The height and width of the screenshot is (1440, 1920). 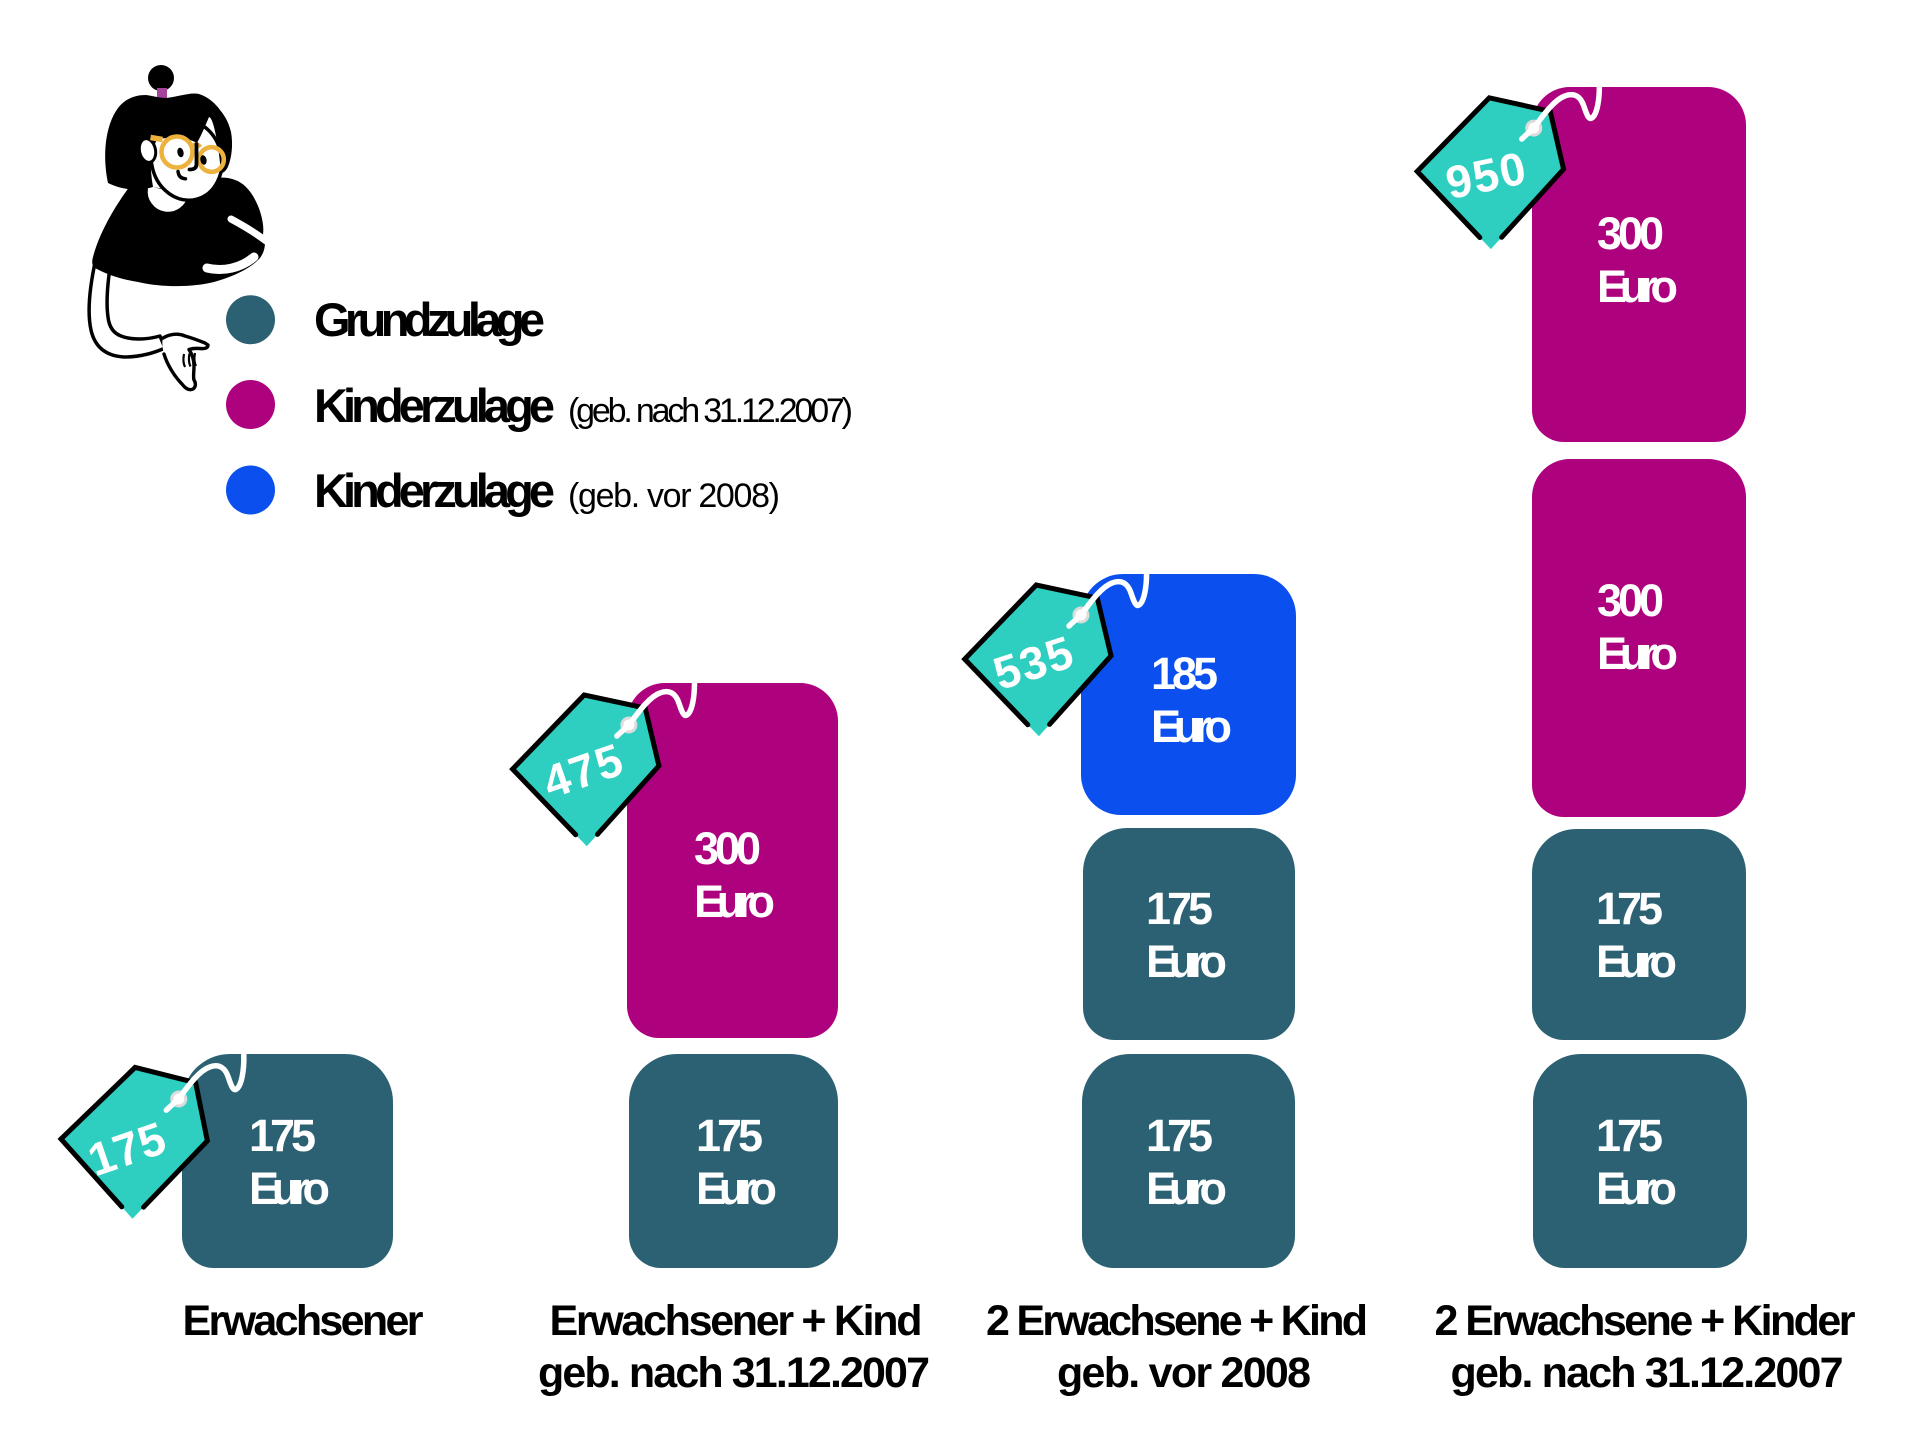 I want to click on svg-text: Erwachsener, so click(x=303, y=1321).